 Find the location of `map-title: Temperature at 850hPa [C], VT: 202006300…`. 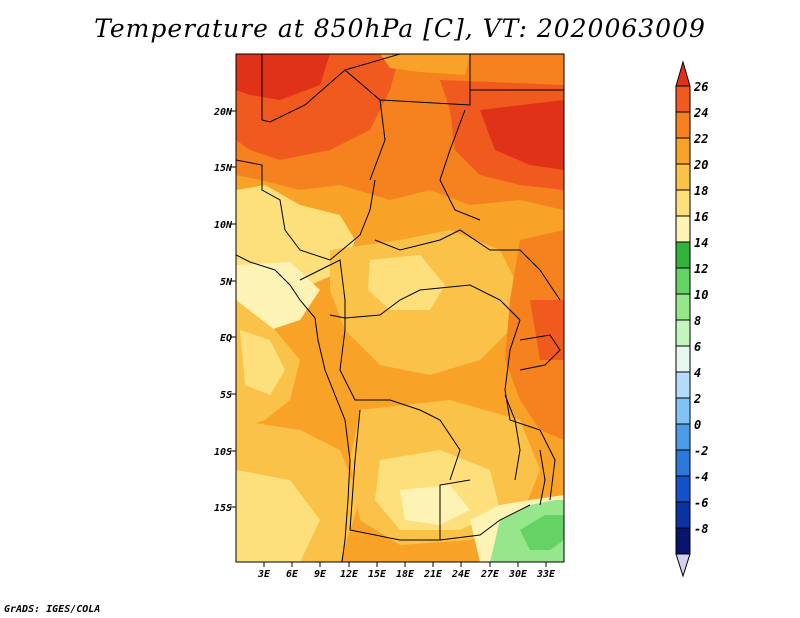

map-title: Temperature at 850hPa [C], VT: 202006300… is located at coordinates (400, 28).